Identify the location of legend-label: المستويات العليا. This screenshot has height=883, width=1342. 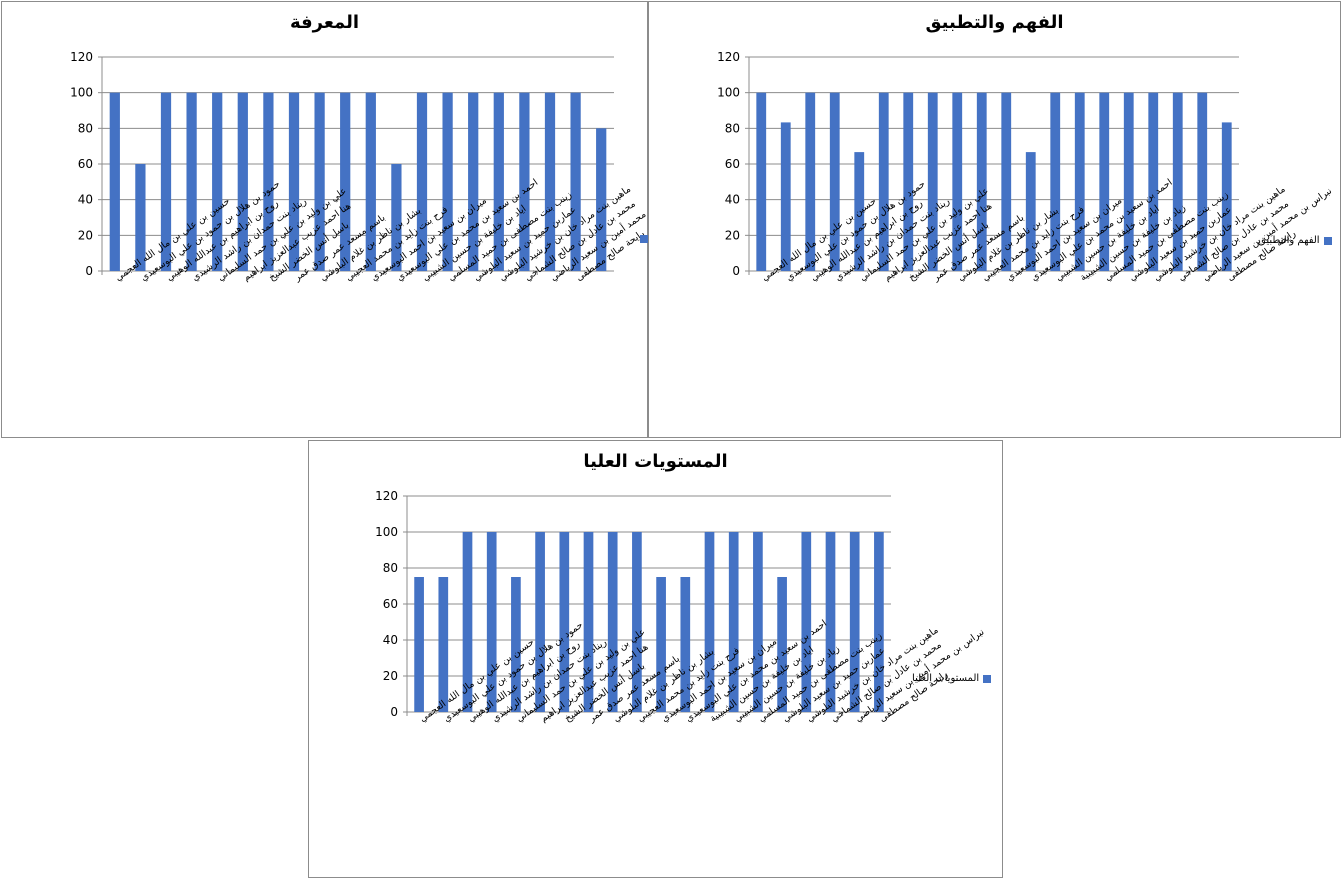
(946, 678).